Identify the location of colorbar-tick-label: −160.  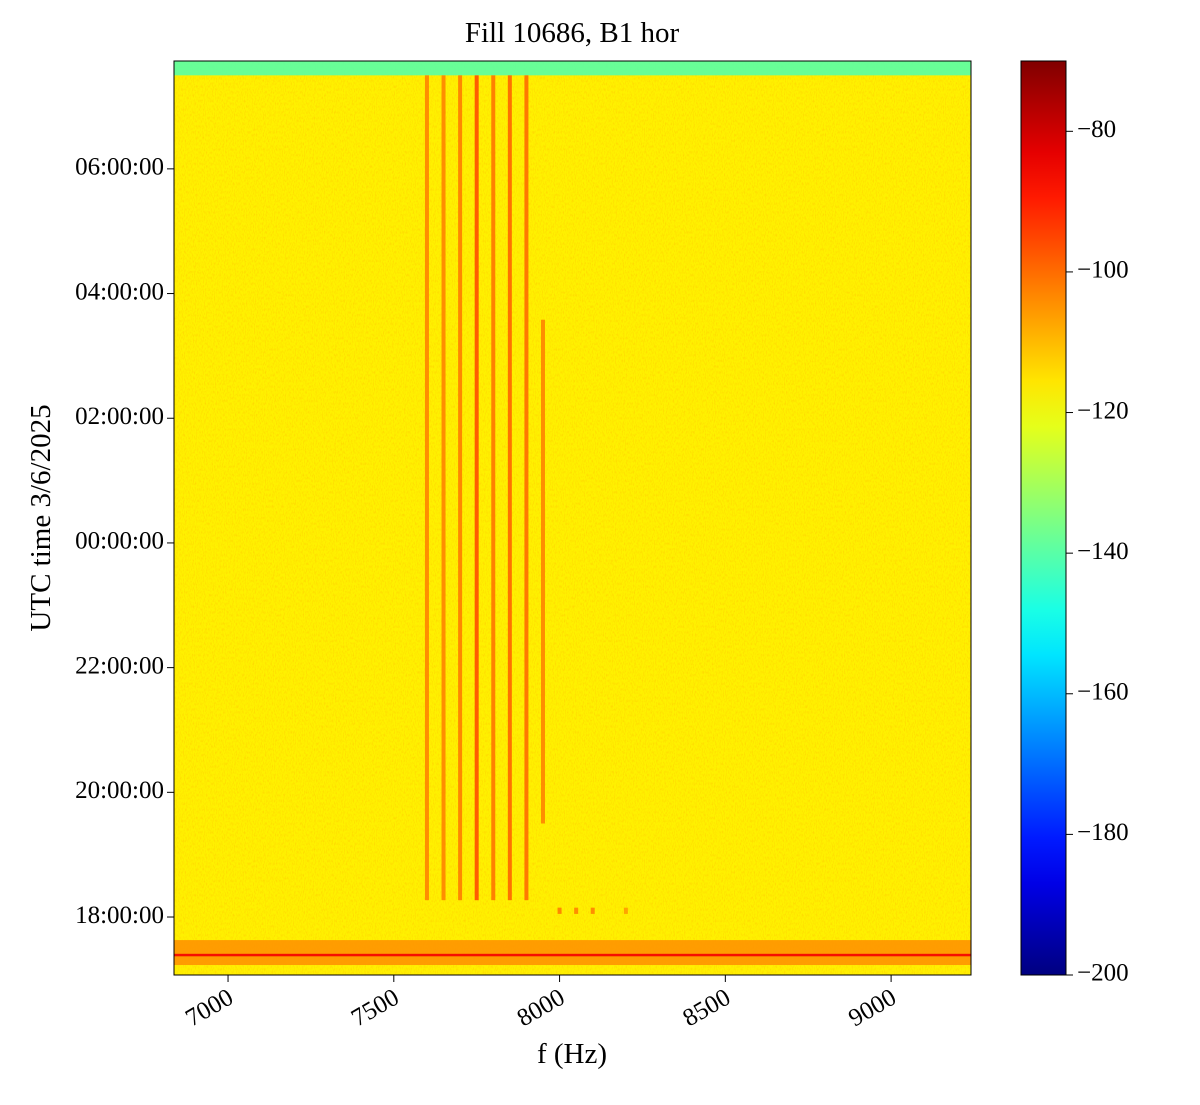
(1103, 692).